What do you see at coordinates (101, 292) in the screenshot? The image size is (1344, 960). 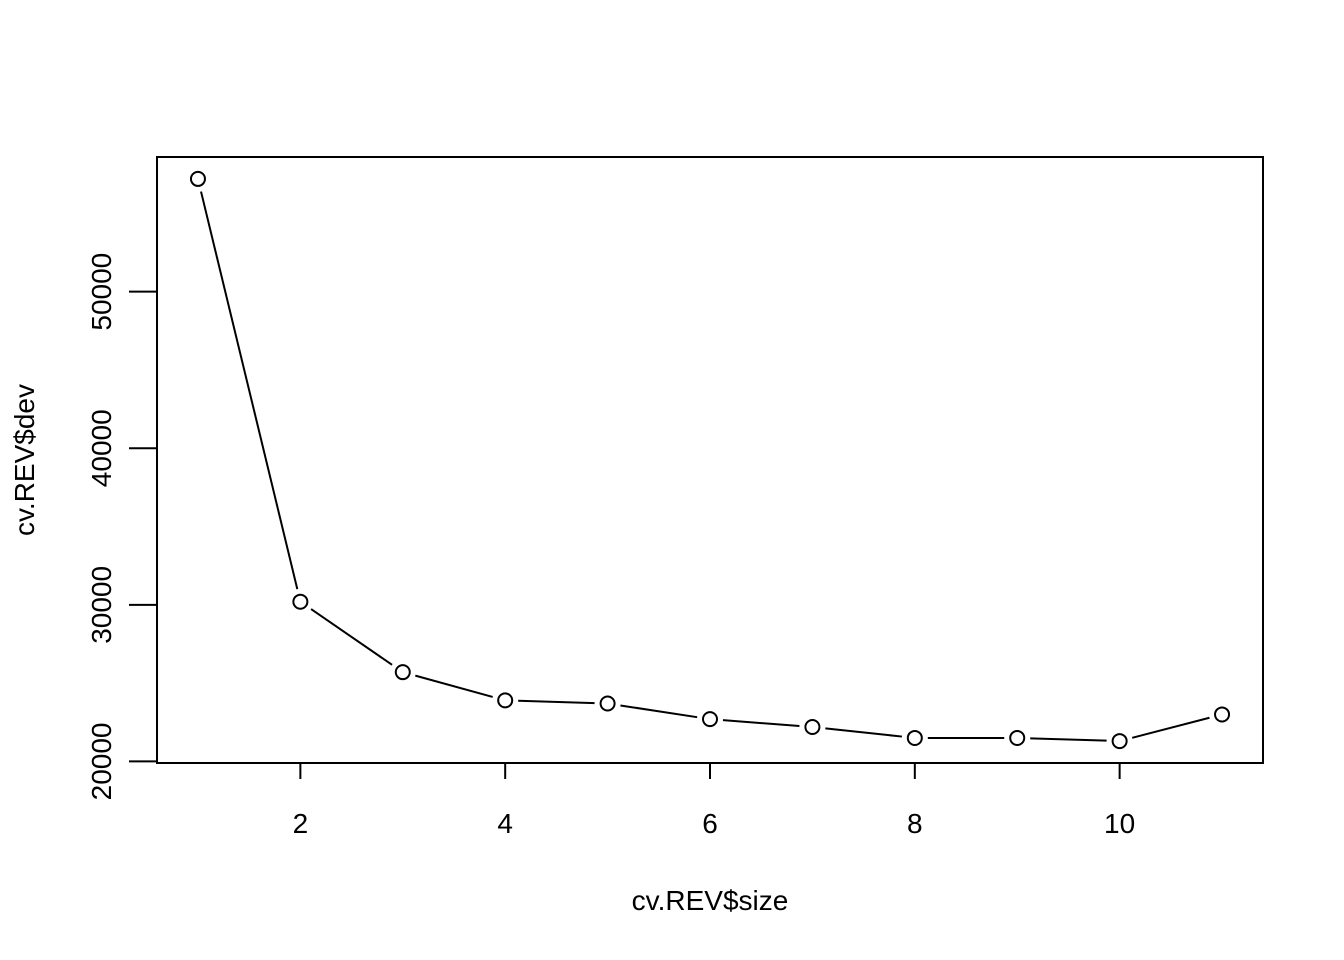 I see `y-tick-label: 50000` at bounding box center [101, 292].